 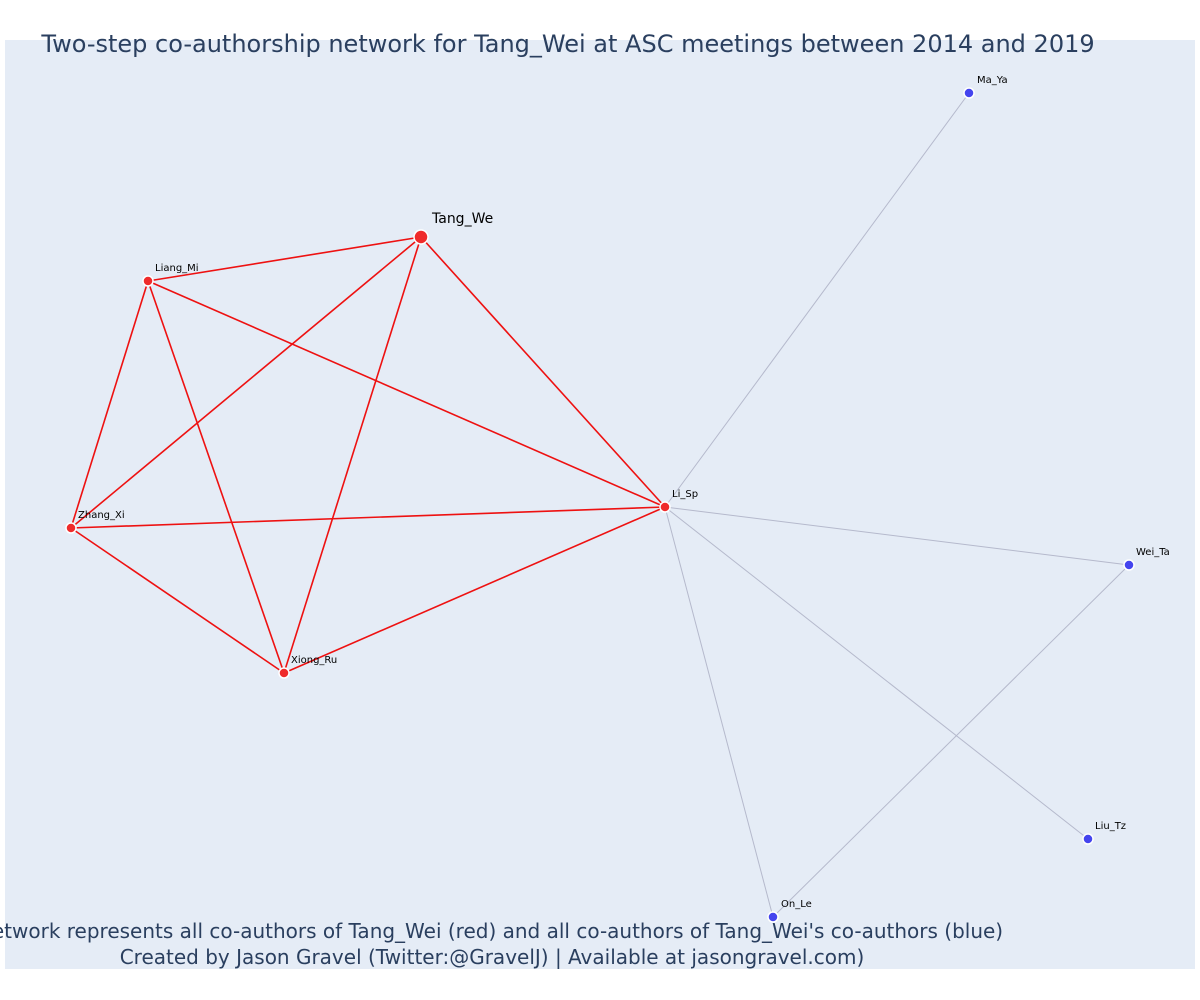 I want to click on edge-Zhang_Xi-Xiong_Ru, so click(x=177, y=600).